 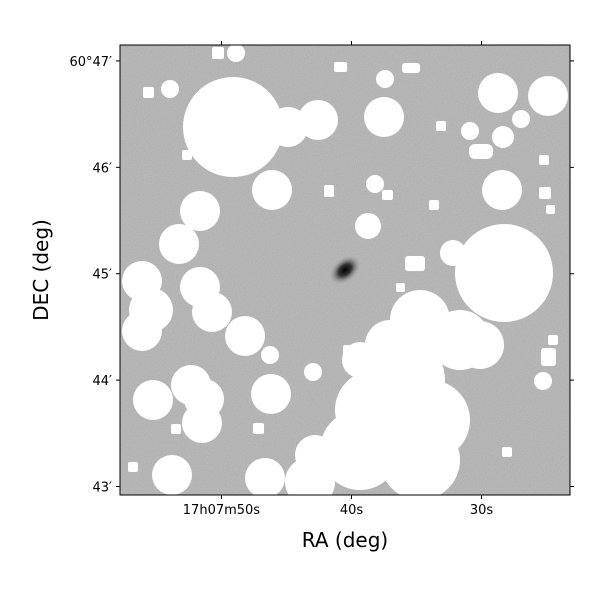 I want to click on y-tick-label: 45′, so click(x=103, y=275).